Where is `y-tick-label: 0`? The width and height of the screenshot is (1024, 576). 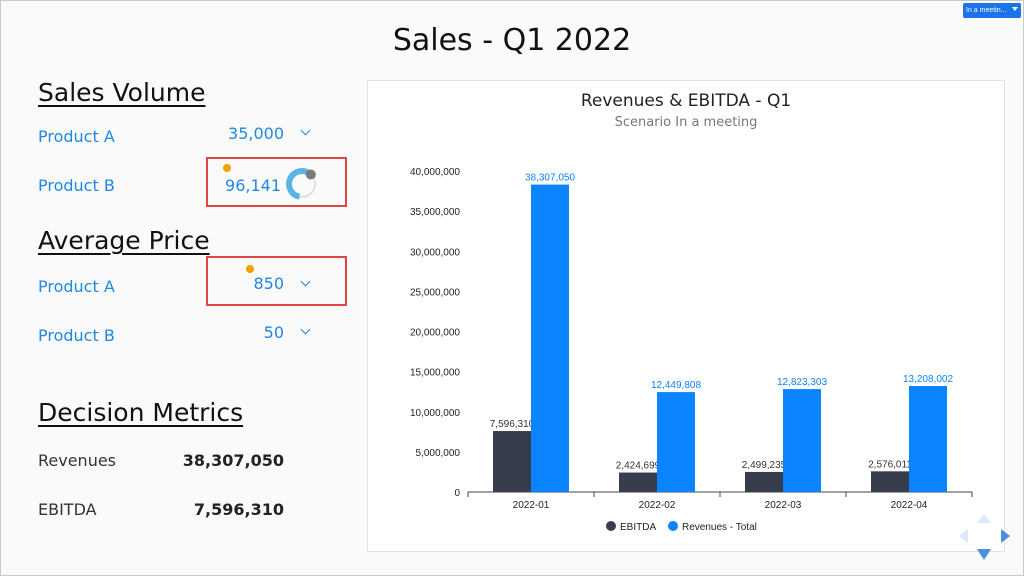
y-tick-label: 0 is located at coordinates (457, 493).